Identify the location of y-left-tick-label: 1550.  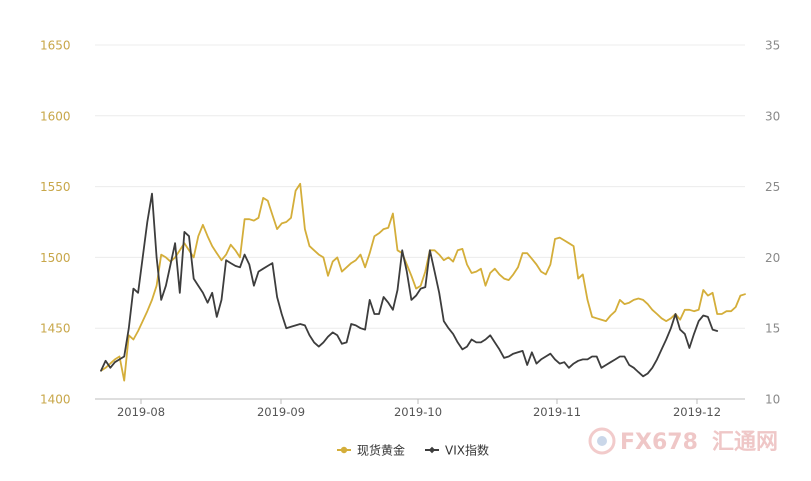
(55, 187).